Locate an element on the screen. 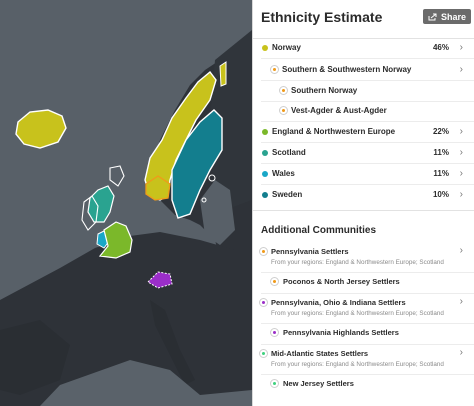  community-row-poconos: Poconos & North Jersey Settlers is located at coordinates (363, 283).